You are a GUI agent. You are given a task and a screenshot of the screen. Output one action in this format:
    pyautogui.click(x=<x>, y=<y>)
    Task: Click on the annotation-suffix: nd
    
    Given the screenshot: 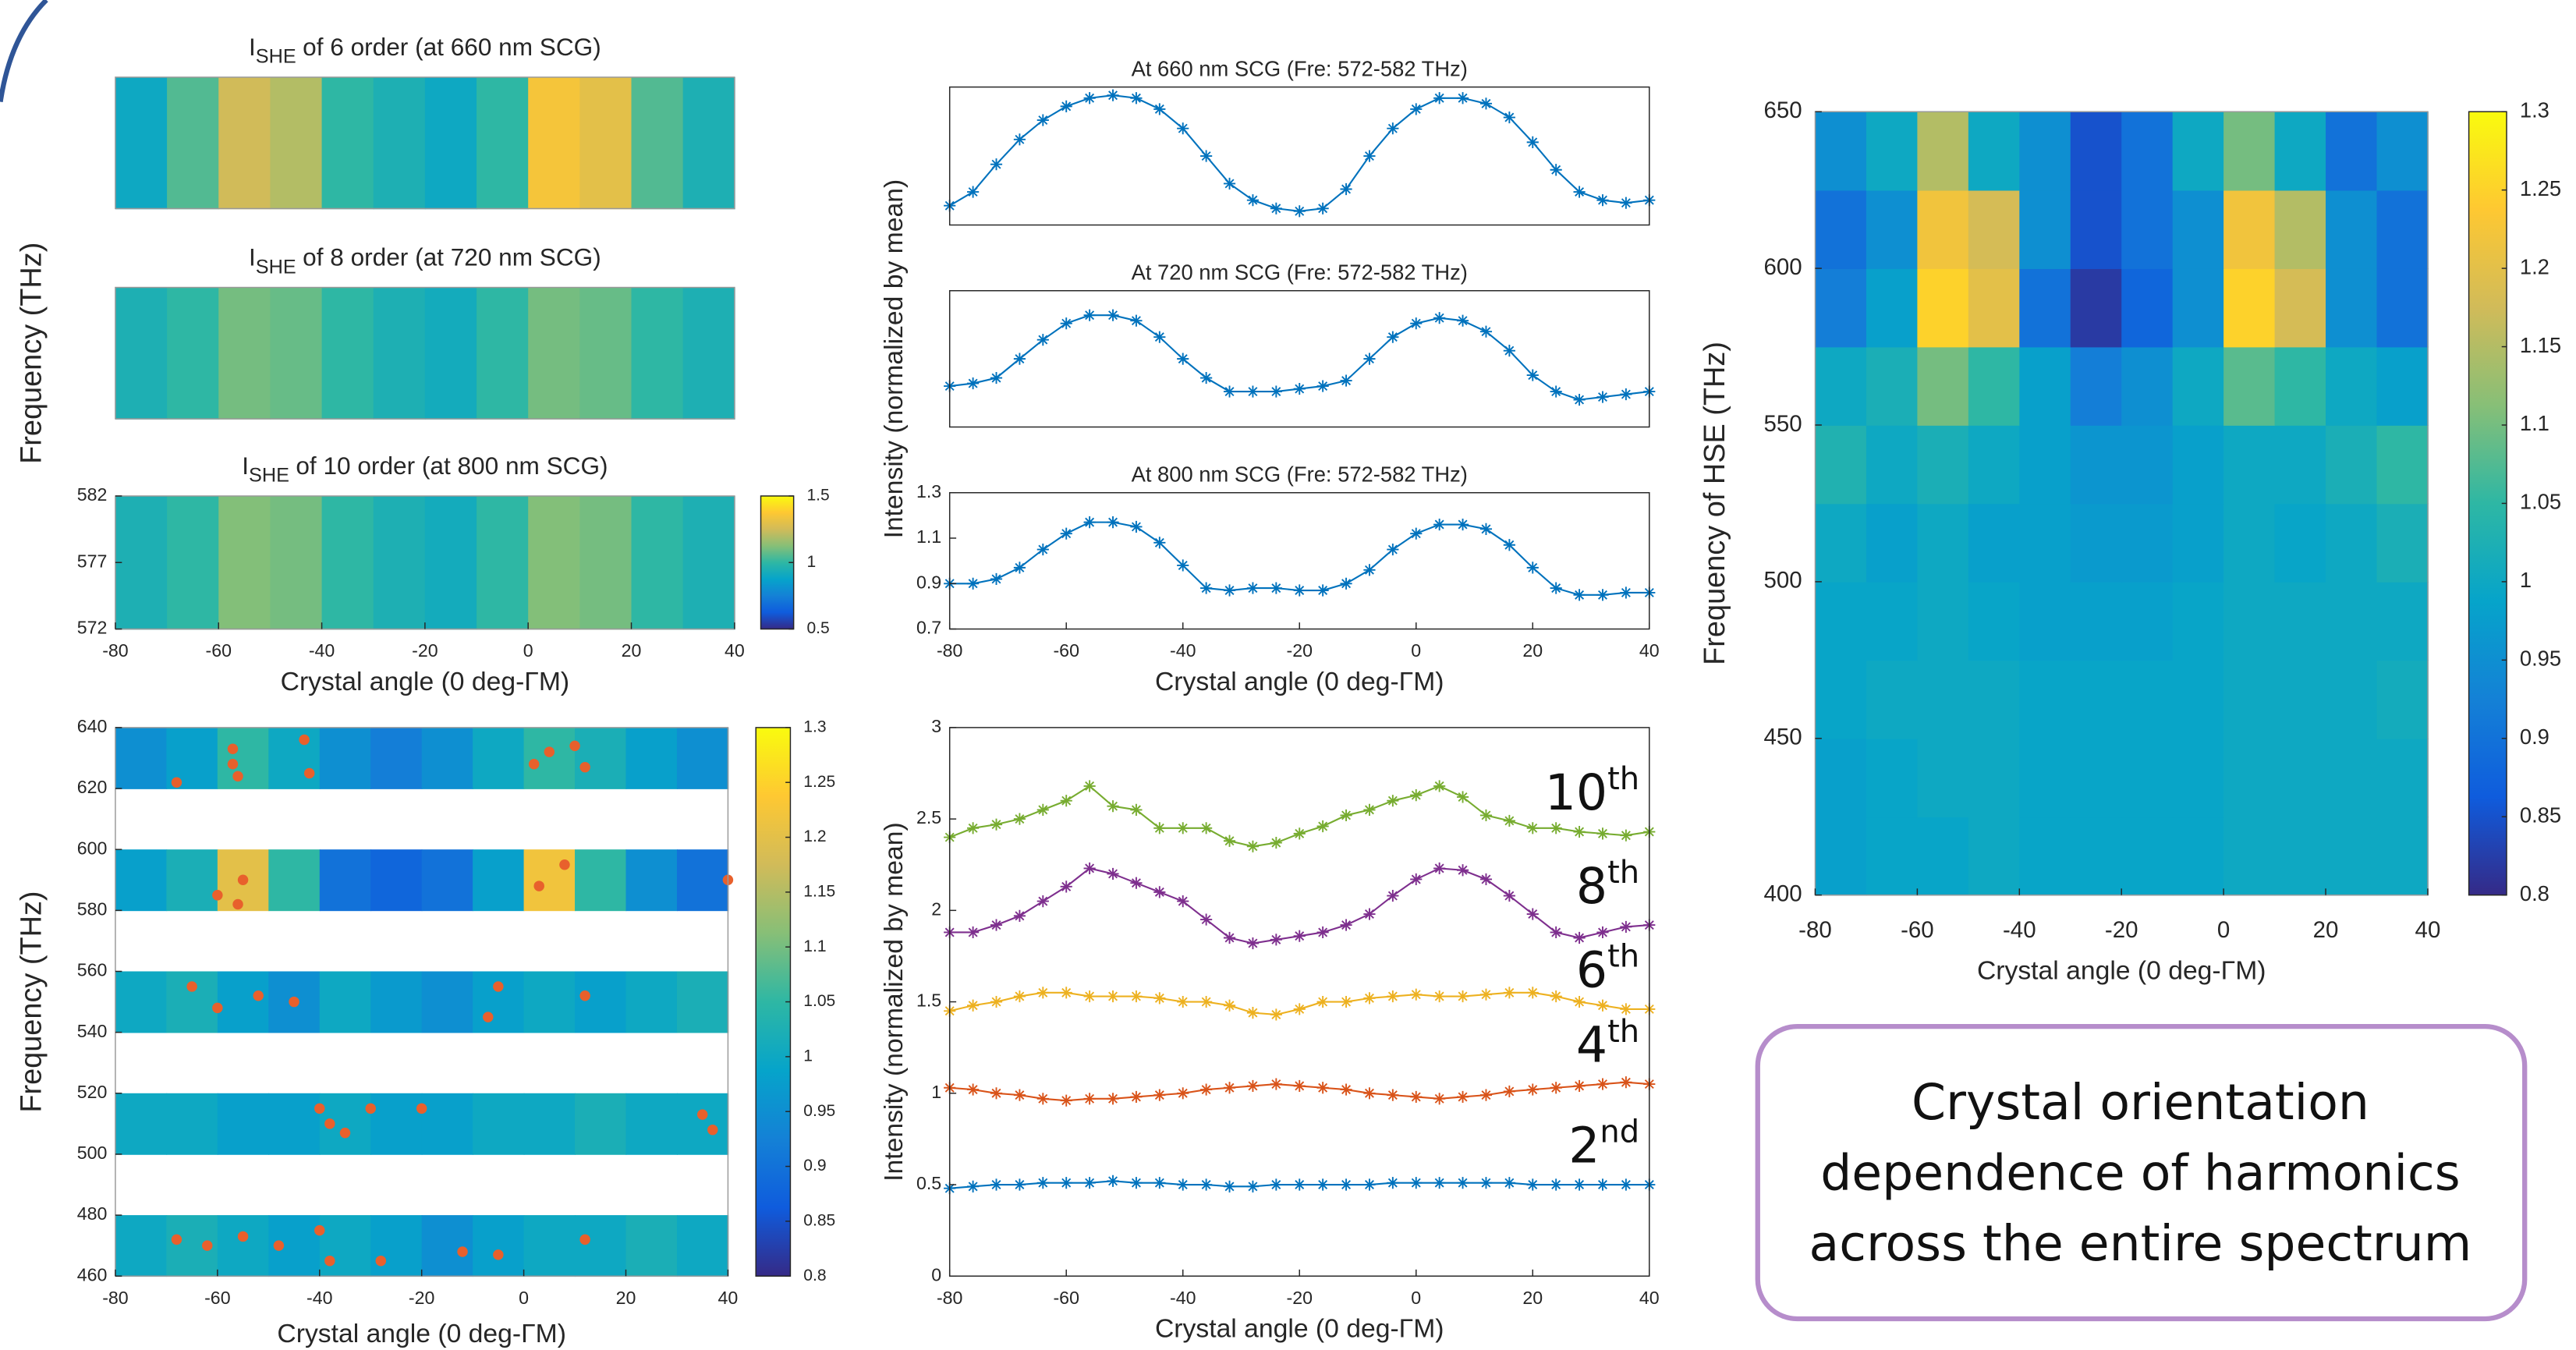 What is the action you would take?
    pyautogui.click(x=1620, y=1132)
    